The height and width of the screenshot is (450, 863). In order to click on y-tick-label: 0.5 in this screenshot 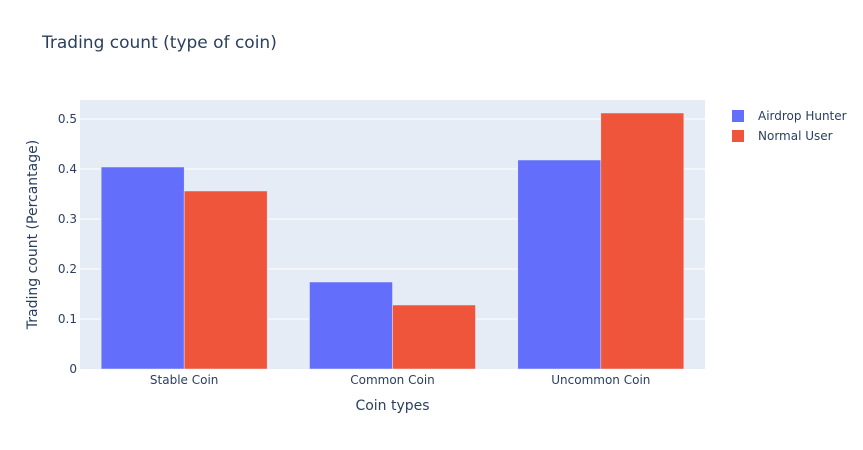, I will do `click(67, 119)`.